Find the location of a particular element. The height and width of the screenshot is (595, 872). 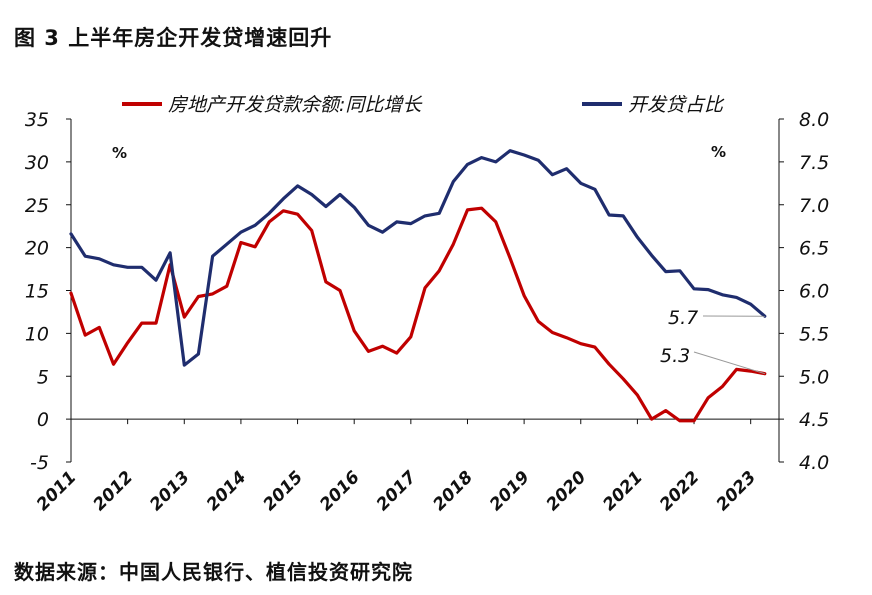

x-tick-label: 2015 is located at coordinates (283, 491).